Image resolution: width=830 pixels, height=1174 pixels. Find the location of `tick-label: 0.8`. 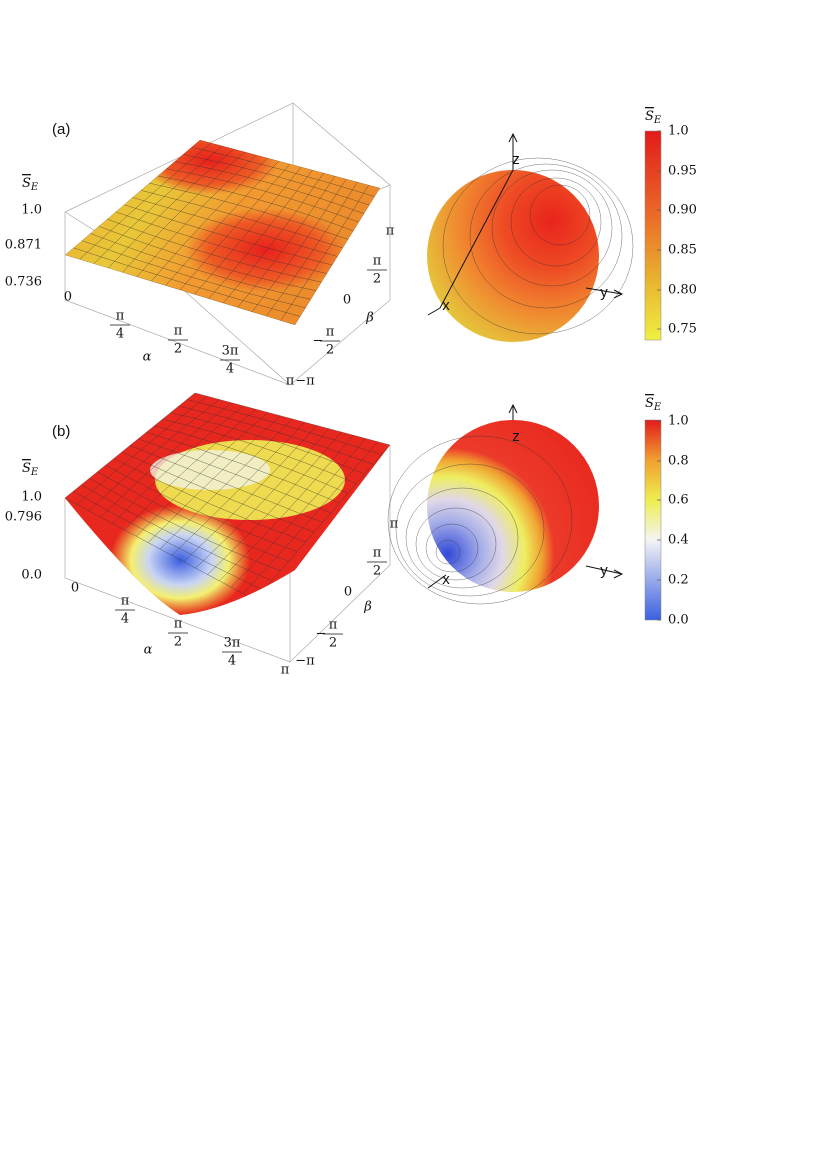

tick-label: 0.8 is located at coordinates (678, 461).